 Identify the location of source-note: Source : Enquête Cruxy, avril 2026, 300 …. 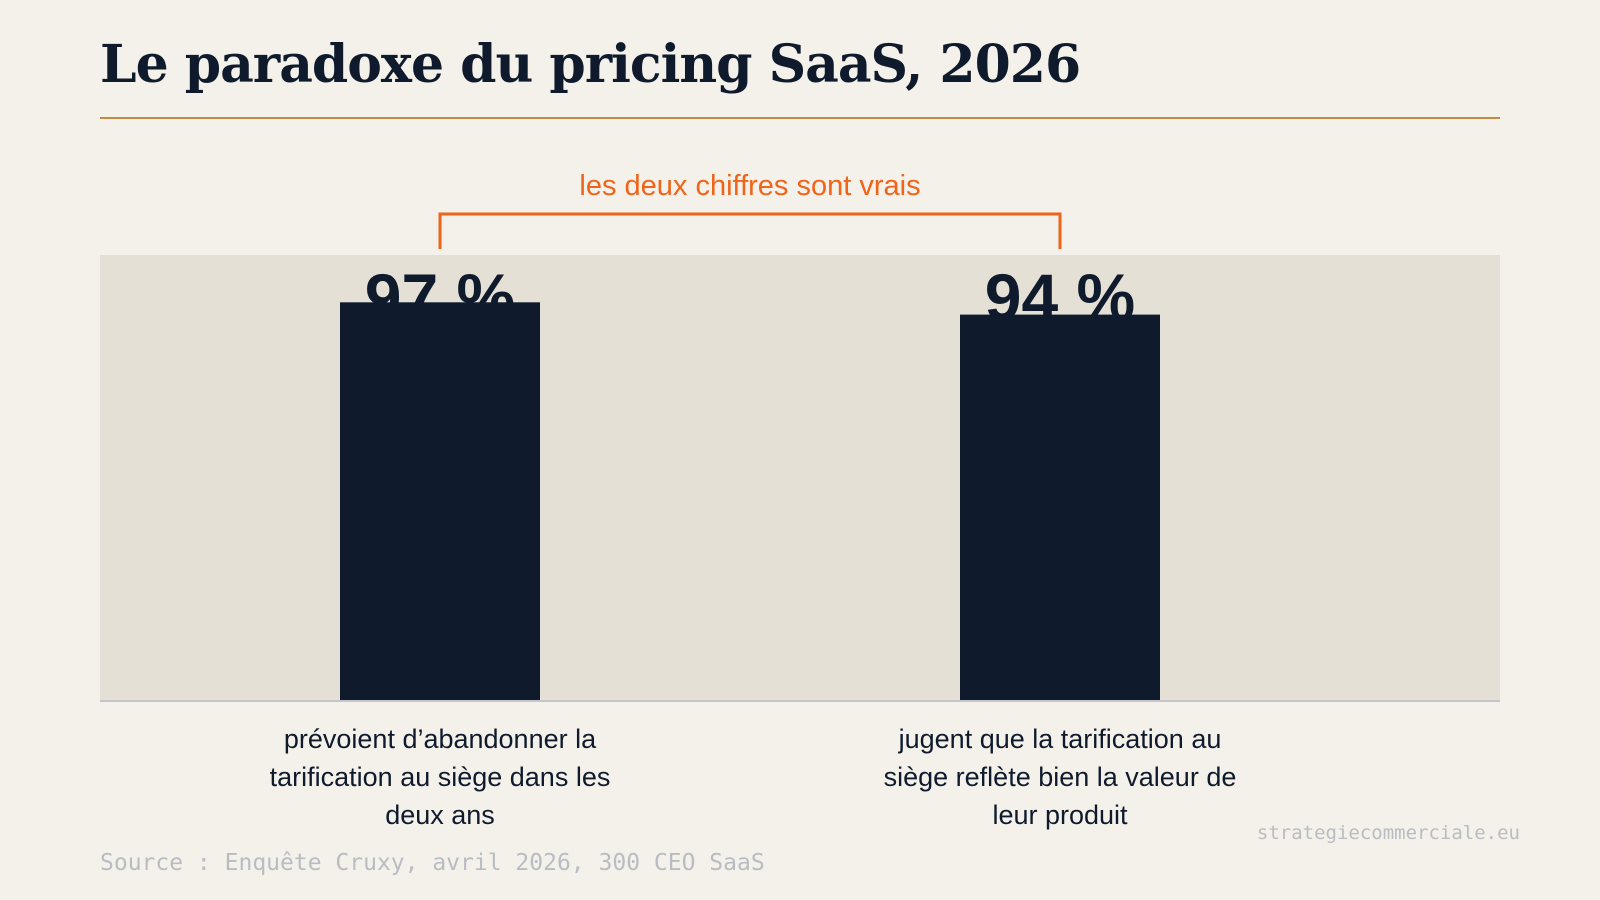
(432, 863).